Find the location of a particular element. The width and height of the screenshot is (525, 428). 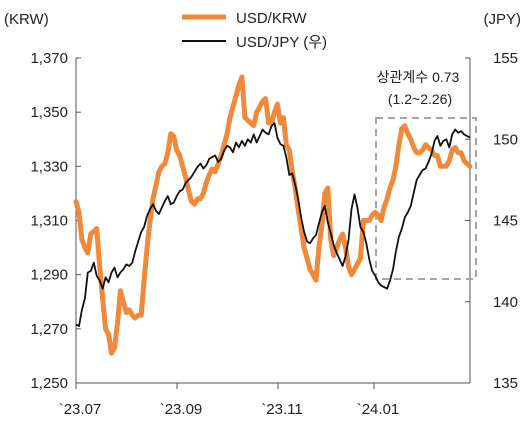

left-tick-label: 1,310 is located at coordinates (49, 221).